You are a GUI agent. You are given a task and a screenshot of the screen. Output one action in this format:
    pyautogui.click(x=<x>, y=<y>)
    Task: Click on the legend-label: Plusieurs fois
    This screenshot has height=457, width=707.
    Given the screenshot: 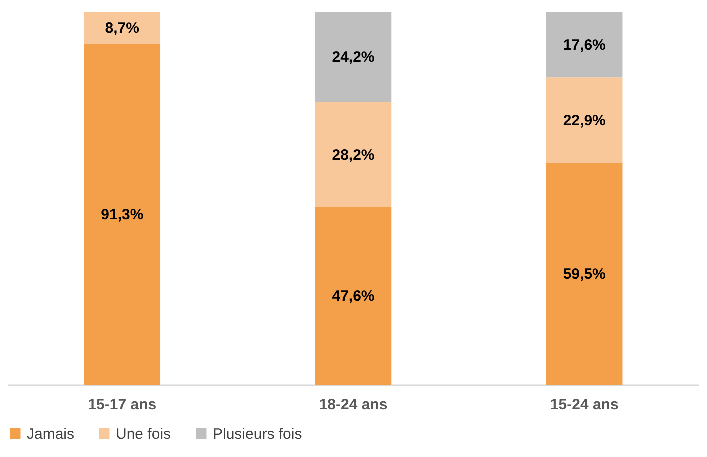 What is the action you would take?
    pyautogui.click(x=257, y=434)
    